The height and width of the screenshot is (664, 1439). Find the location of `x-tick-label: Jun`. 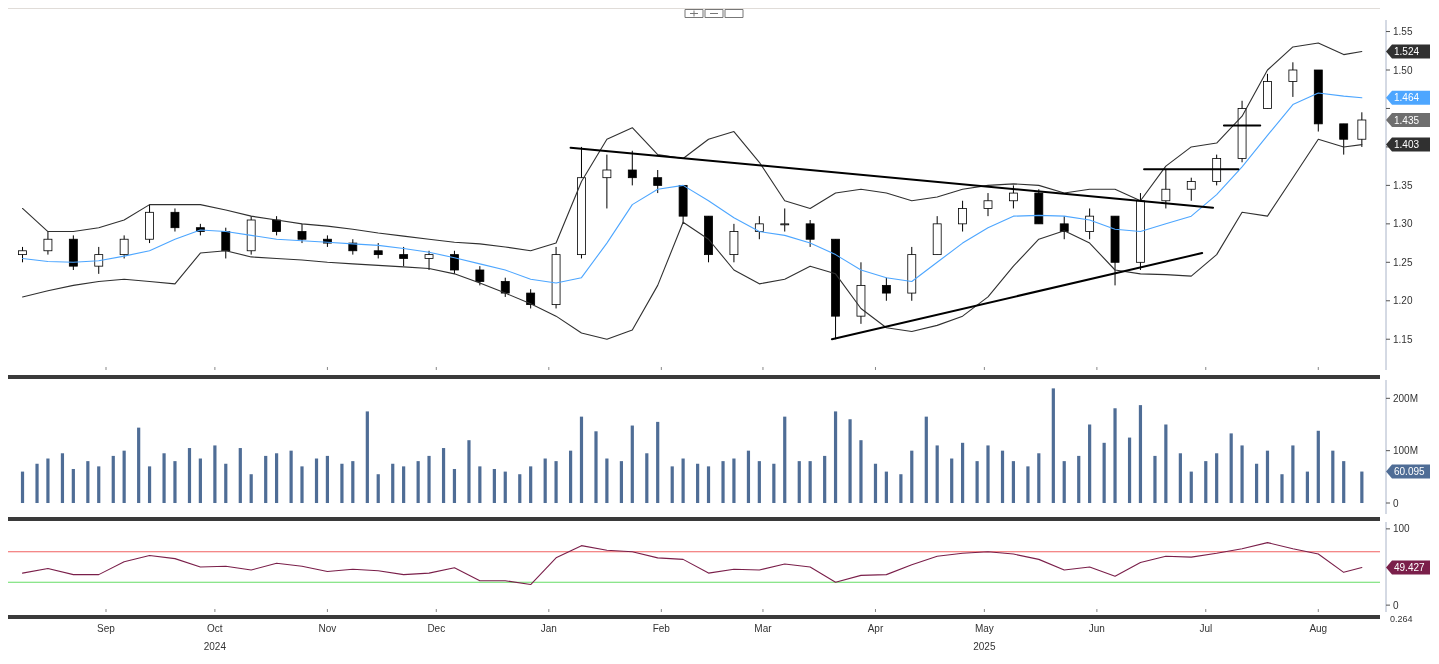

x-tick-label: Jun is located at coordinates (1096, 628).